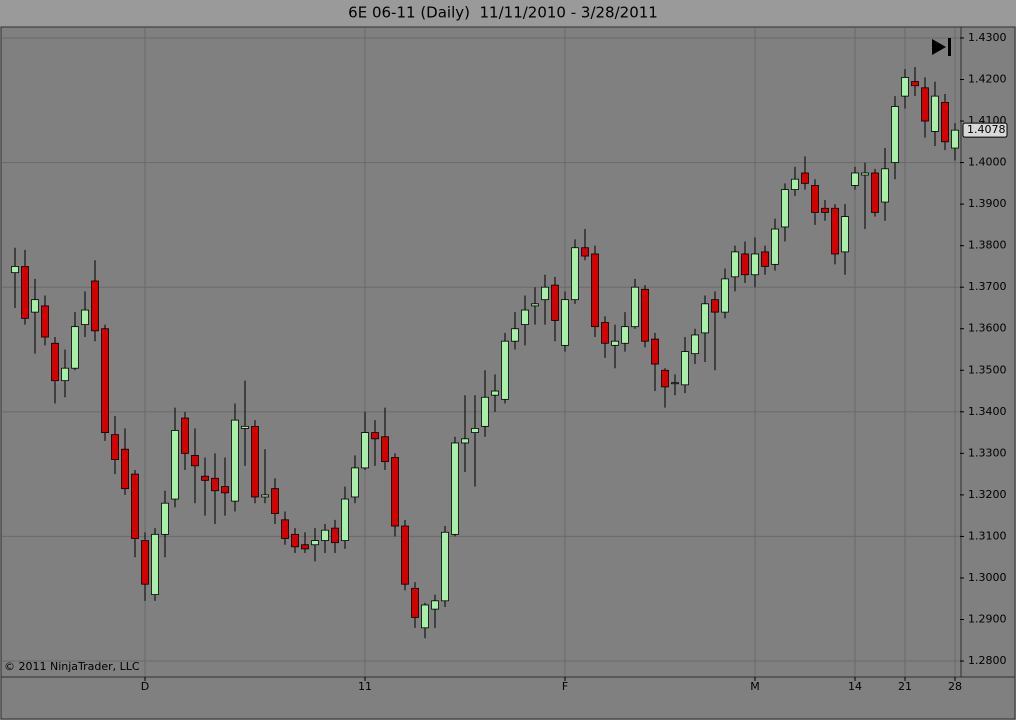 This screenshot has width=1016, height=720. I want to click on x-tick-label: F, so click(565, 686).